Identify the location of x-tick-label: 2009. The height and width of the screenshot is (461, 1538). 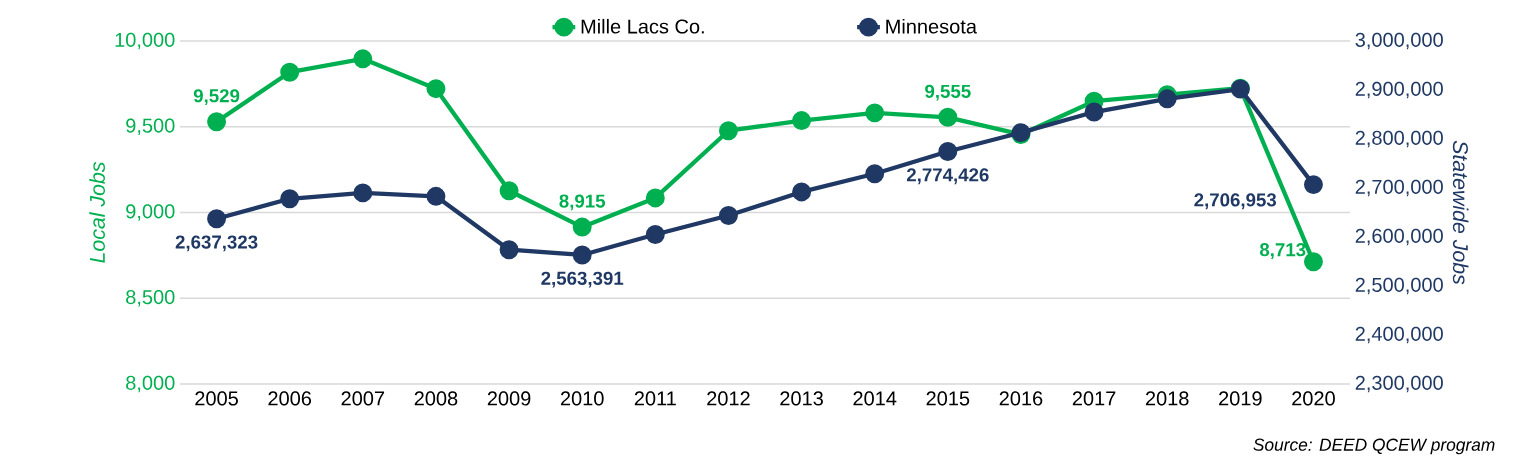
(509, 398).